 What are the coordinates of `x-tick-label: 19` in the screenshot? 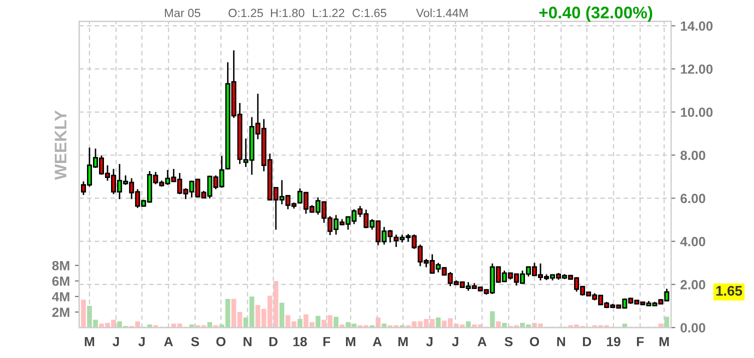 It's located at (613, 341).